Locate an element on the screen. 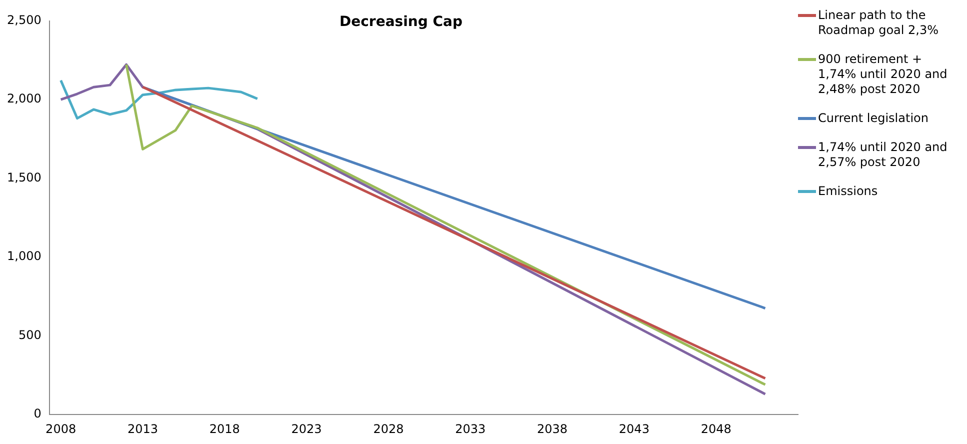 Image resolution: width=967 pixels, height=444 pixels. y-tick-label: 0 is located at coordinates (38, 413).